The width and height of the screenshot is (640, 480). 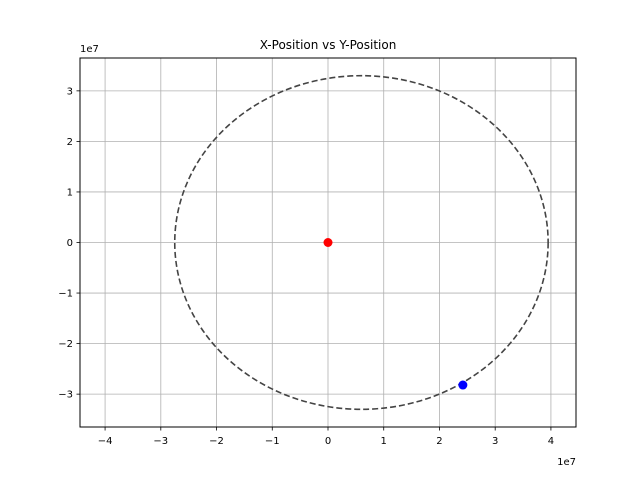 What do you see at coordinates (65, 395) in the screenshot?
I see `y-tick-label: −3` at bounding box center [65, 395].